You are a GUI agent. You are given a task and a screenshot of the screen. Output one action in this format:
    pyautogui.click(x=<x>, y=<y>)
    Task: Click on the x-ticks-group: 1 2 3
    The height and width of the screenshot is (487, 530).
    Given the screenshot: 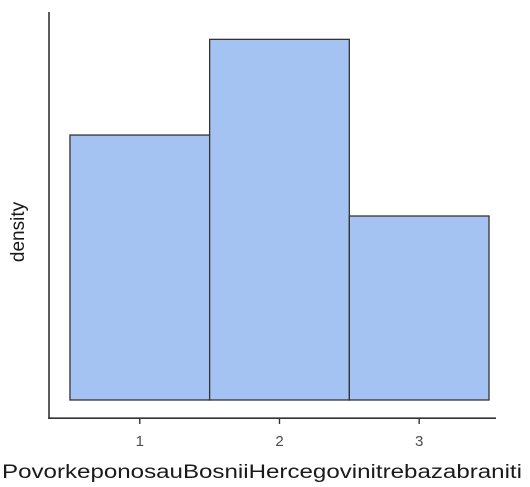 What is the action you would take?
    pyautogui.click(x=279, y=434)
    